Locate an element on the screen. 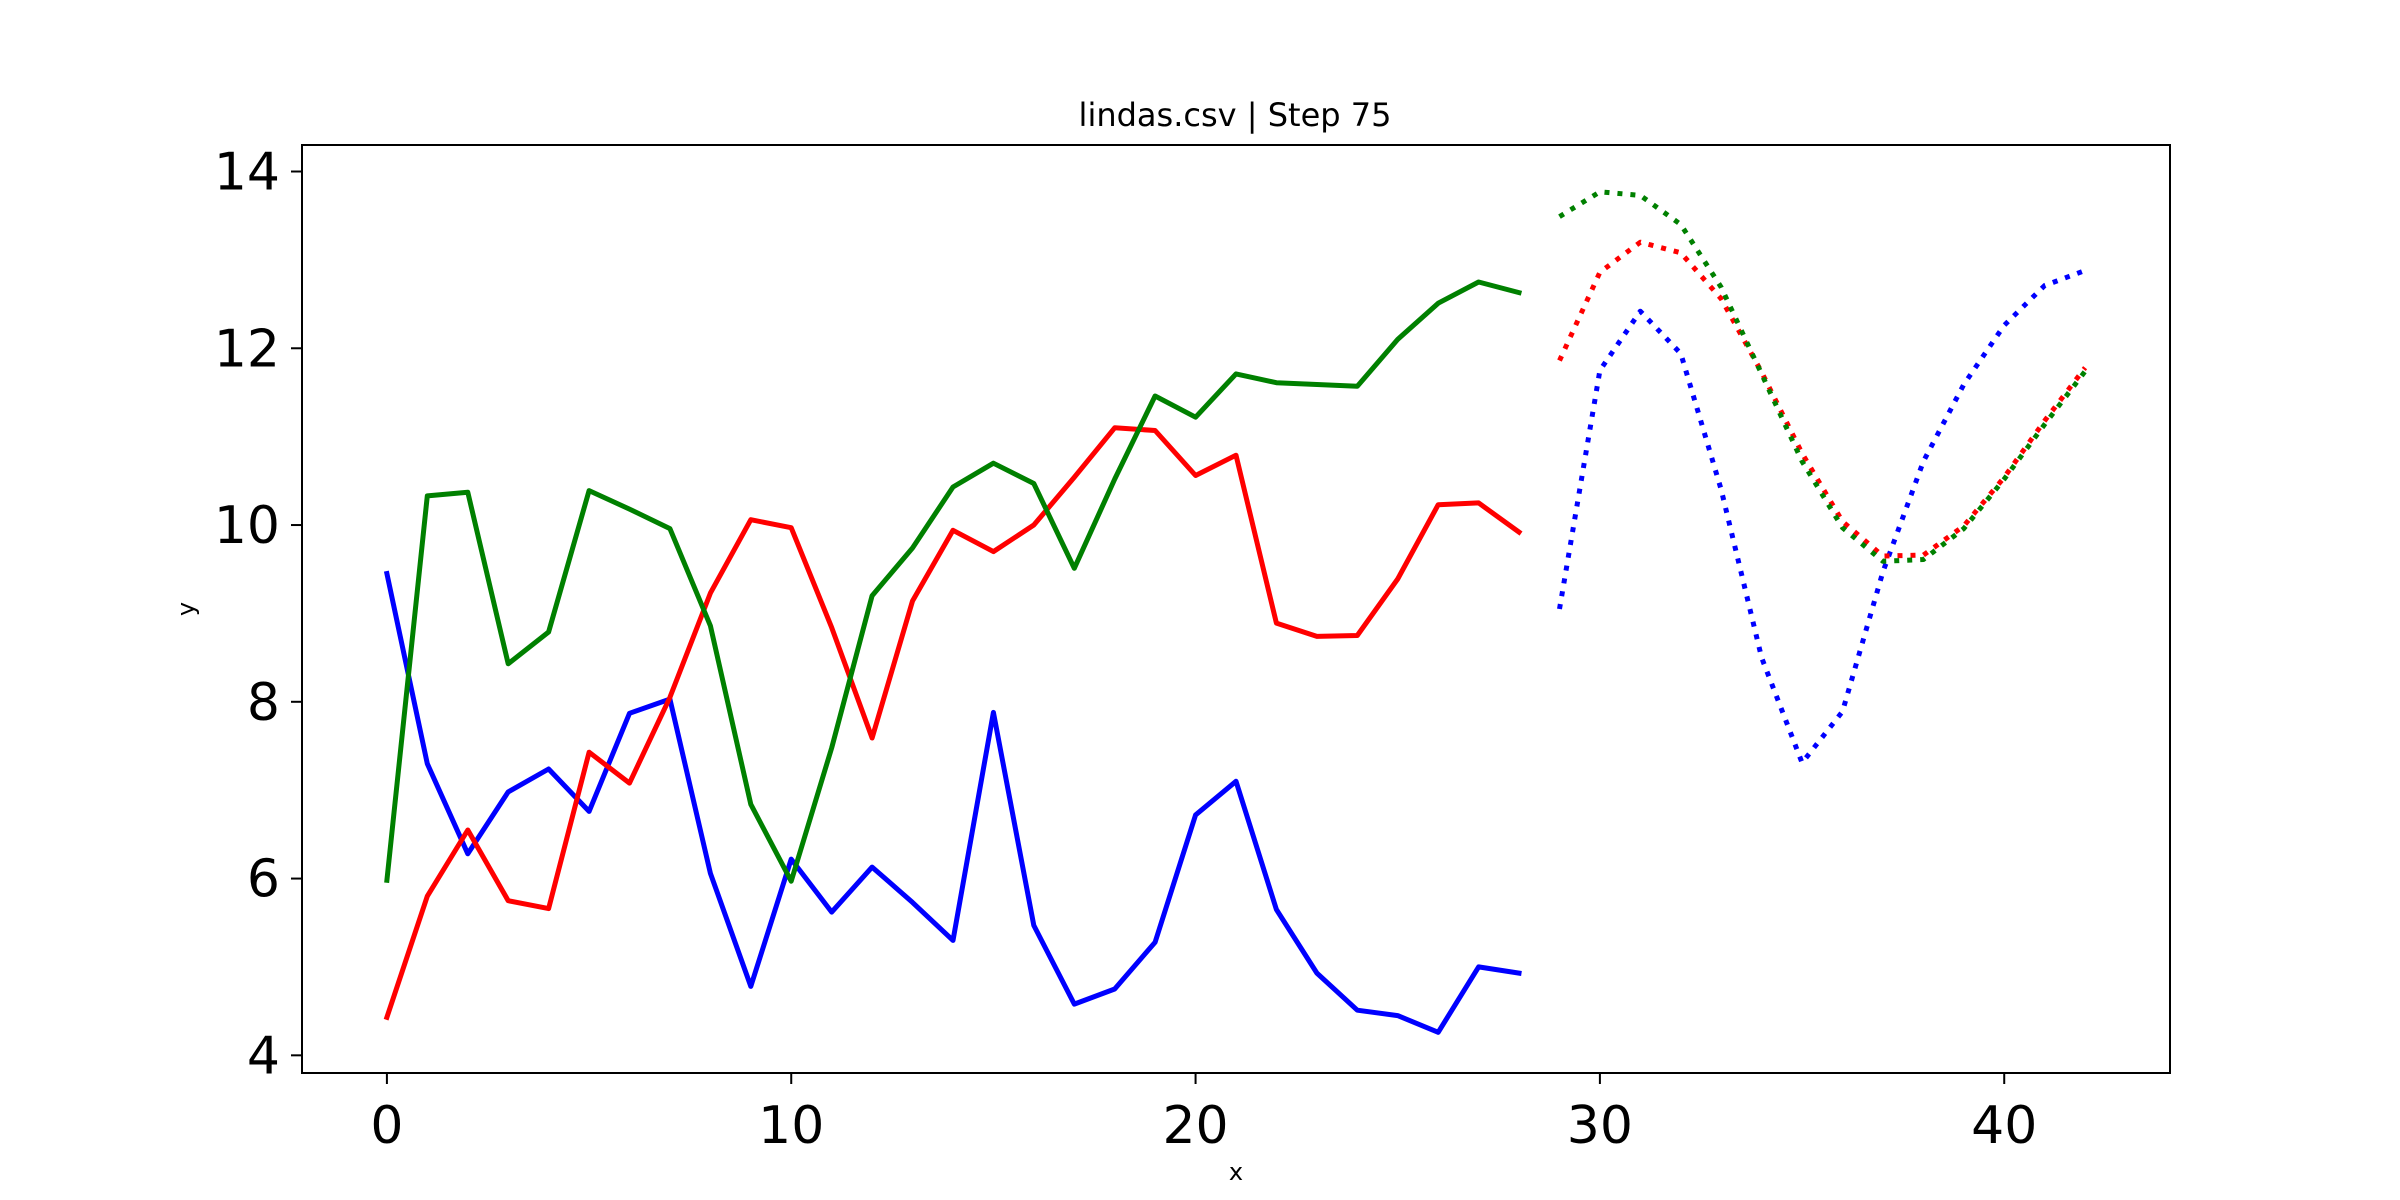 This screenshot has height=1200, width=2400. y-tick-label: 14 is located at coordinates (247, 173).